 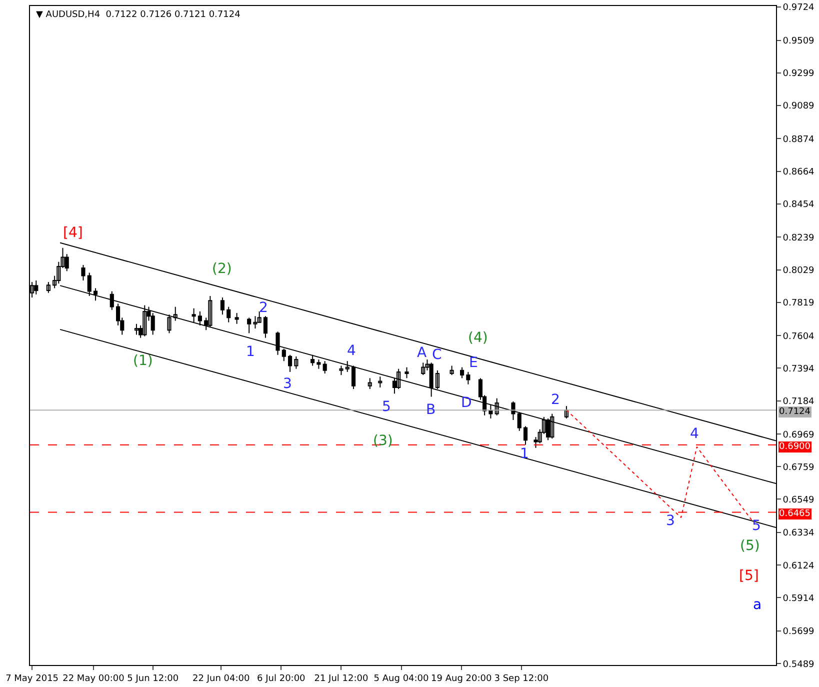 I want to click on annotation: (4), so click(x=478, y=338).